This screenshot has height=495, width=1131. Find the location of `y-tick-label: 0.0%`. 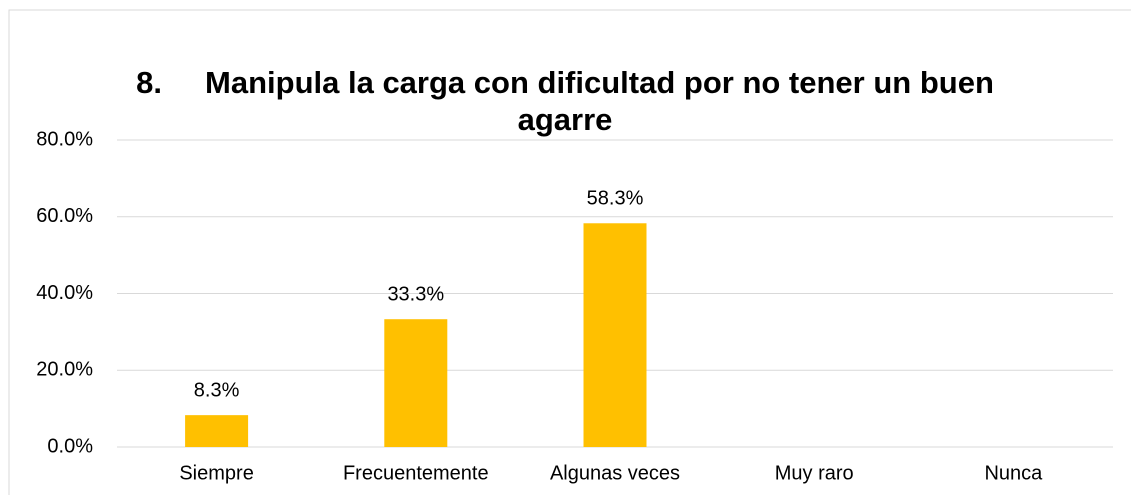

y-tick-label: 0.0% is located at coordinates (70, 446).